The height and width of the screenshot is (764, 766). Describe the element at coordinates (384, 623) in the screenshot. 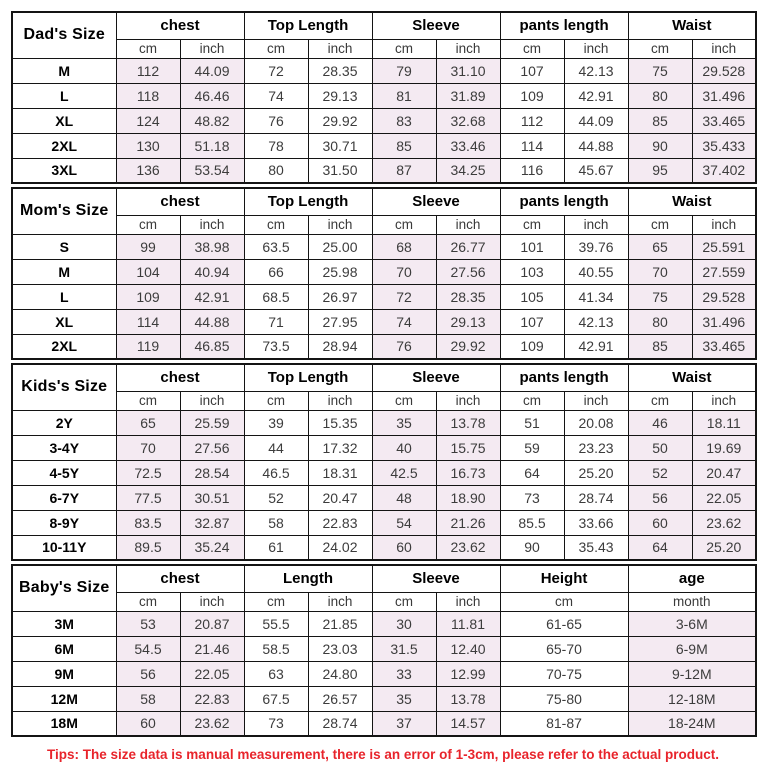

I see `table-row: 3M 53 20.87 55.5 21.85 30 11.81 61-65 3-6M` at that location.